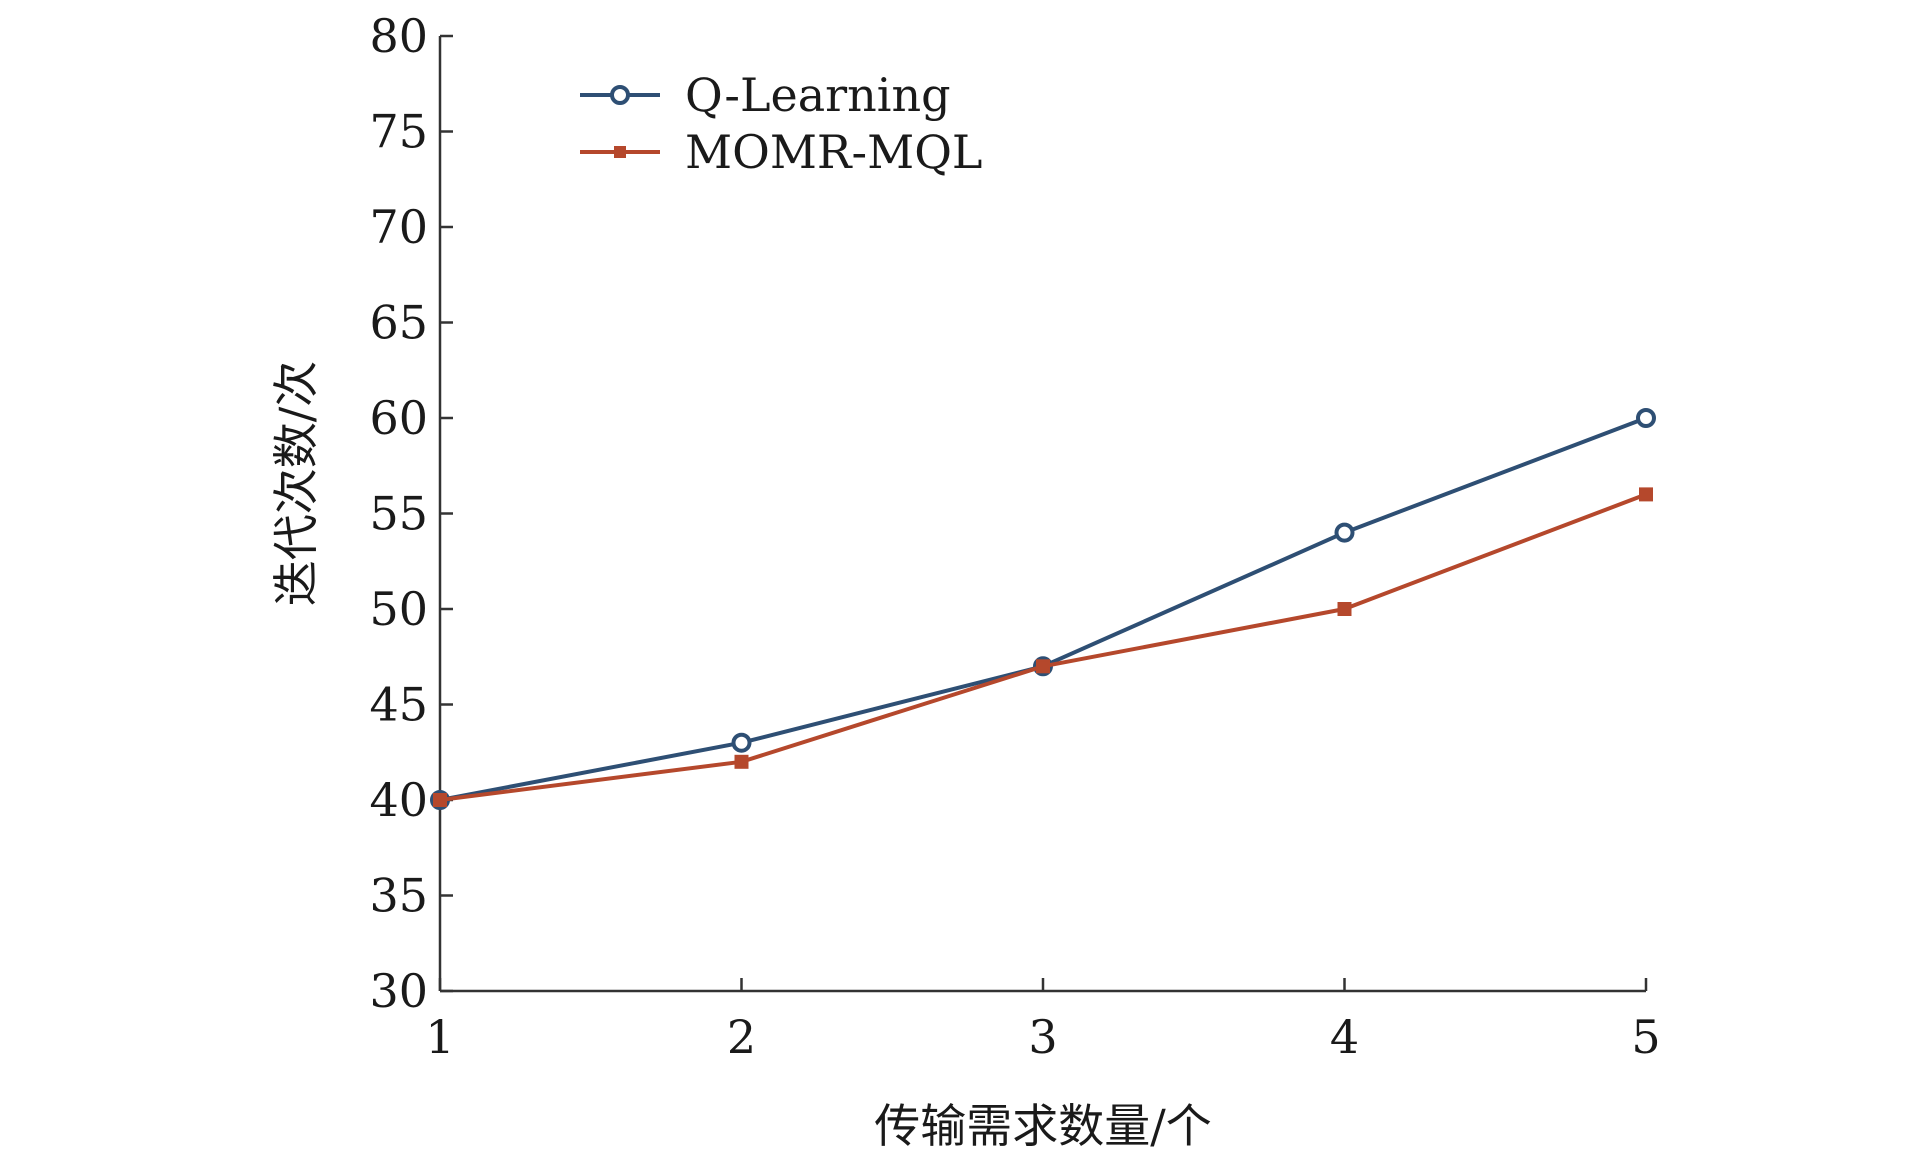 This screenshot has height=1157, width=1913. I want to click on y-tick-label: 60, so click(398, 418).